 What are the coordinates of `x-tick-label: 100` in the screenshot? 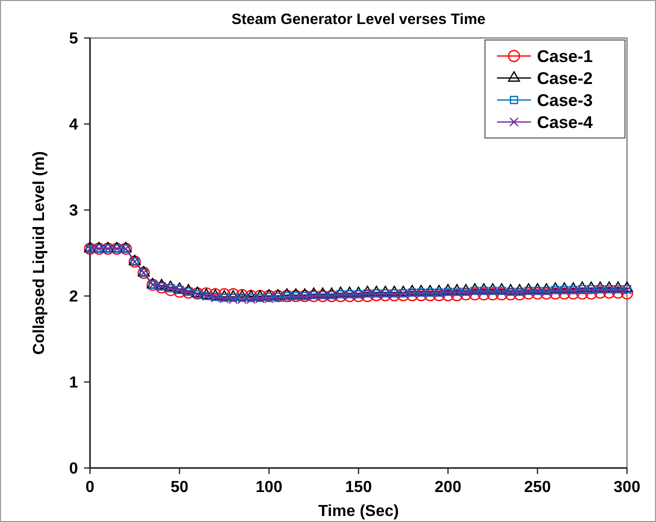 It's located at (269, 487).